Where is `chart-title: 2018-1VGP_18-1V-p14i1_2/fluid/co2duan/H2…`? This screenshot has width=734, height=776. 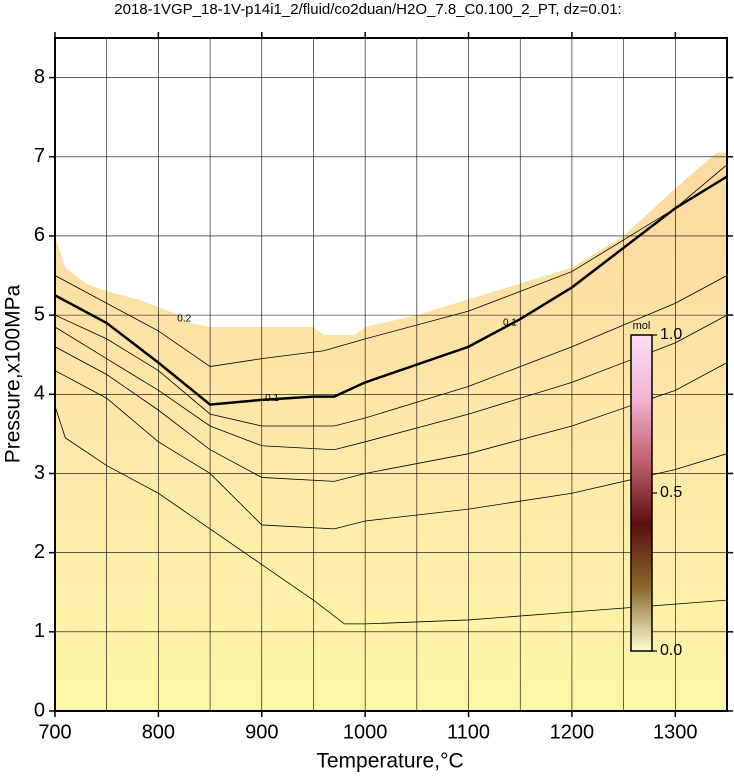
chart-title: 2018-1VGP_18-1V-p14i1_2/fluid/co2duan/H2… is located at coordinates (367, 9).